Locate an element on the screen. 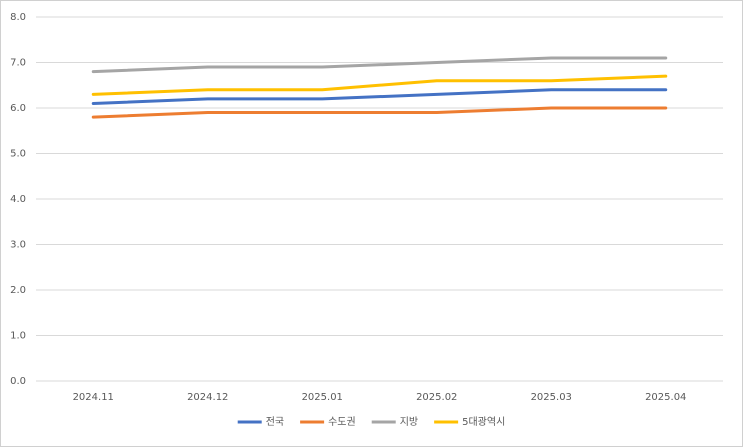  x-tick-label: 2024.11 is located at coordinates (93, 397).